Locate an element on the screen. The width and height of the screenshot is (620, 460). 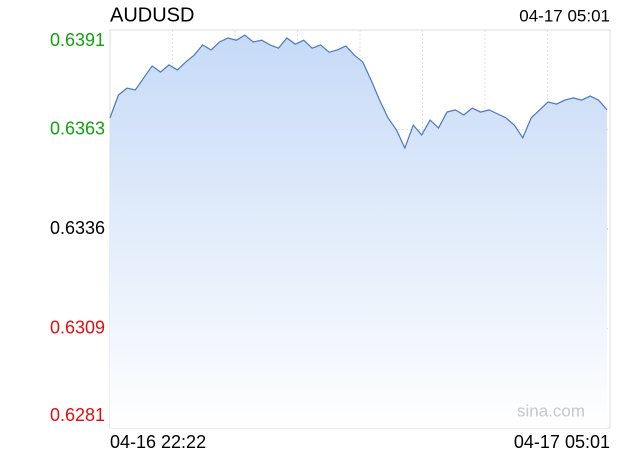
y-tick-label: 0.6363 is located at coordinates (77, 128).